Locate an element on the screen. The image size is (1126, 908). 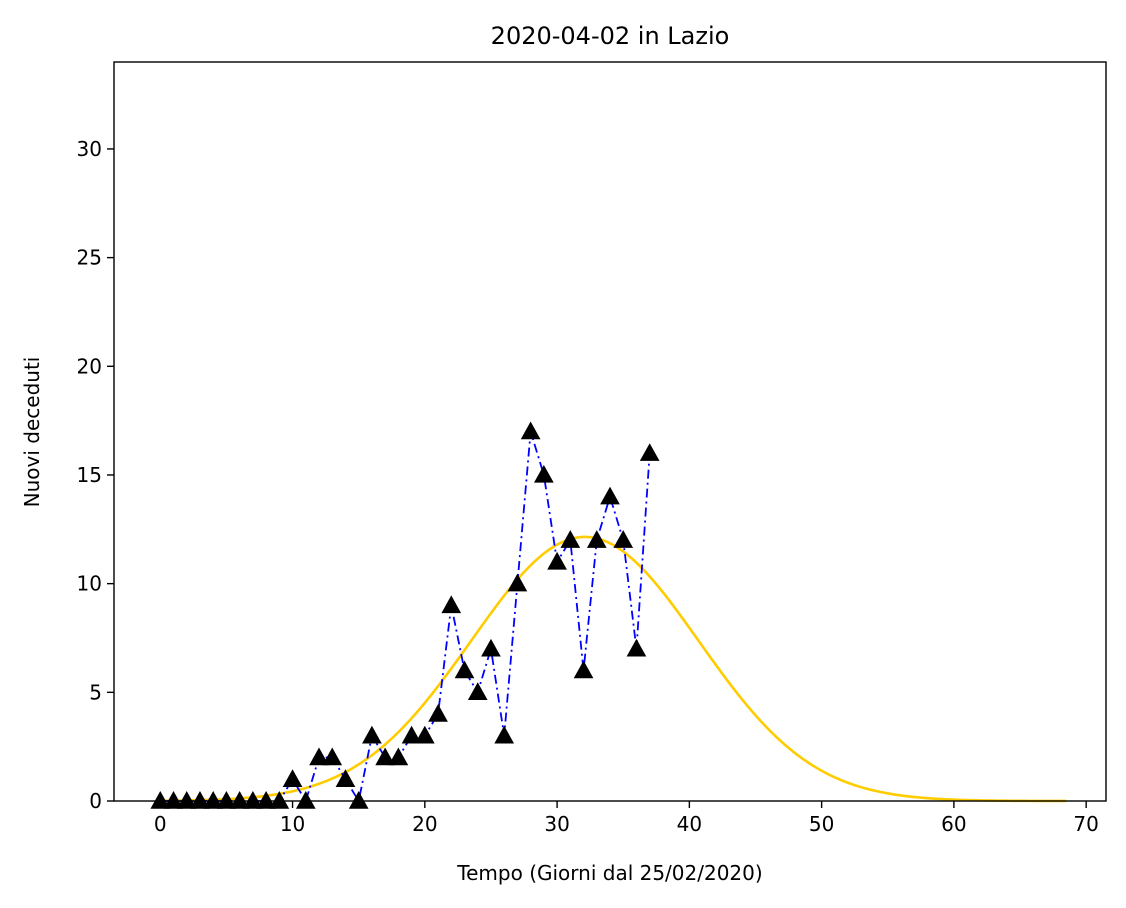
x-tick-label: 0 is located at coordinates (160, 824).